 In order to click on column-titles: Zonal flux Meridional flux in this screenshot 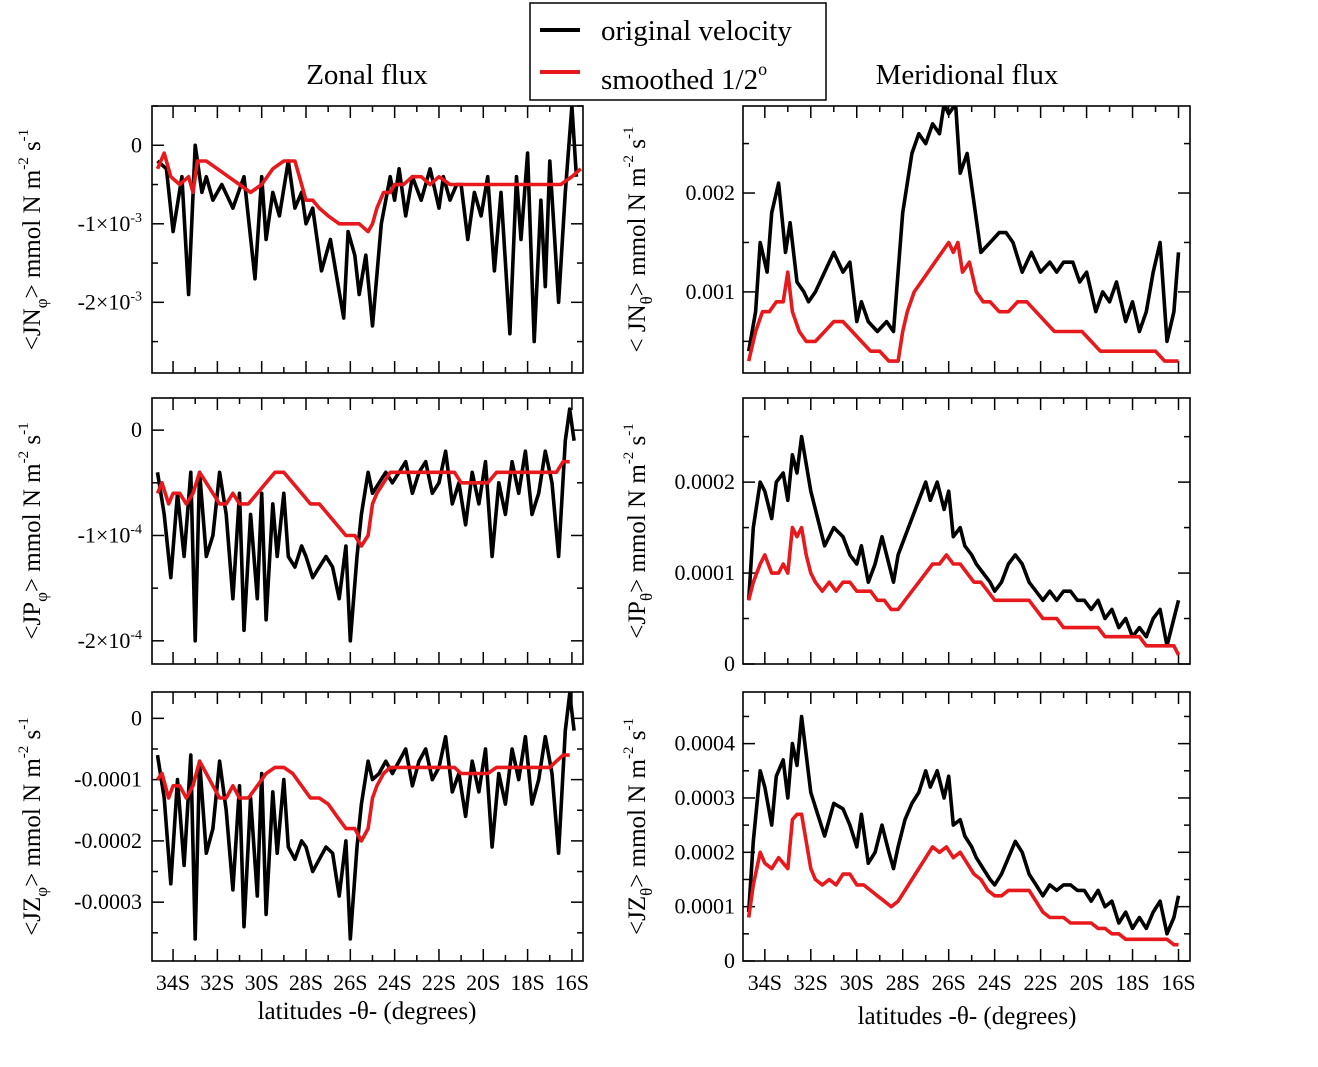, I will do `click(682, 75)`.